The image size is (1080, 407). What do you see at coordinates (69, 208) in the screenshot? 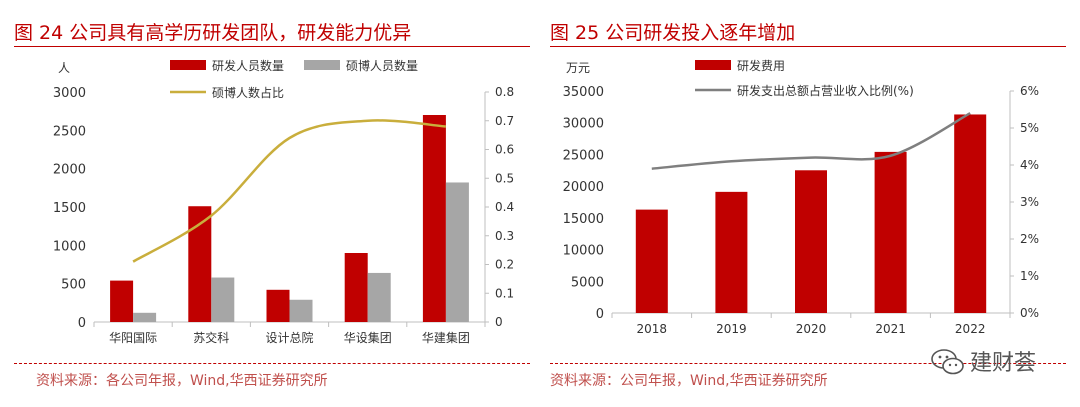
I see `y-tick-label: 1500` at bounding box center [69, 208].